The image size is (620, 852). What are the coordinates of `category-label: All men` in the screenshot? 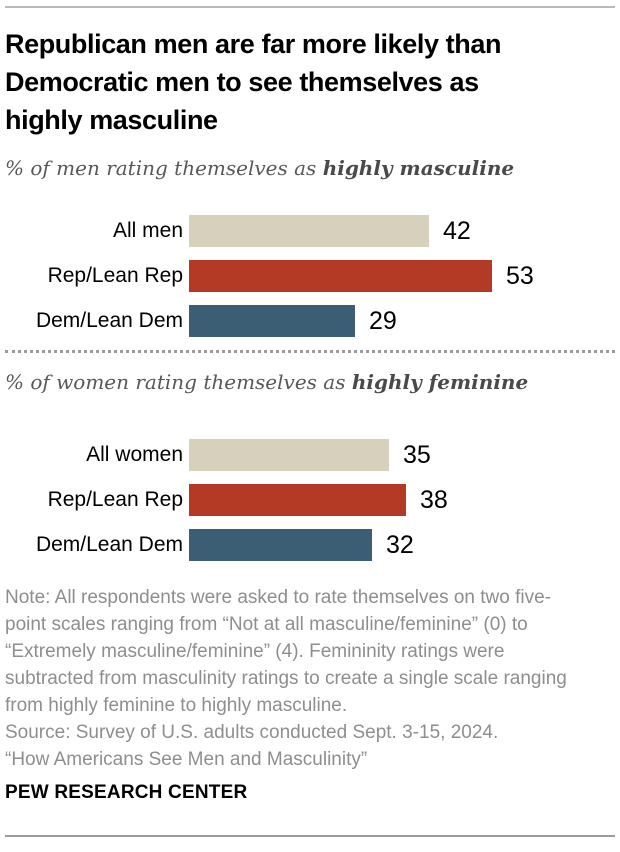 It's located at (147, 230).